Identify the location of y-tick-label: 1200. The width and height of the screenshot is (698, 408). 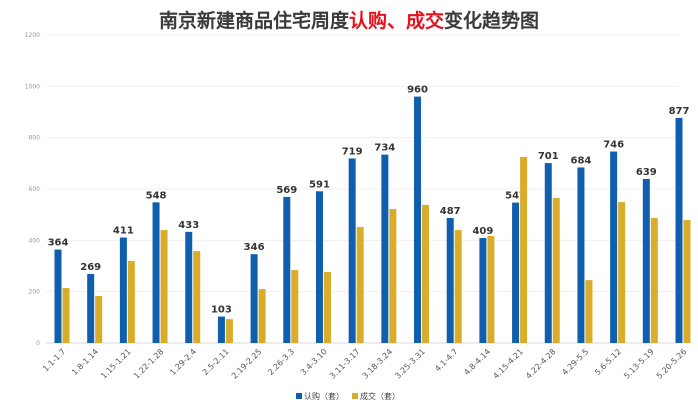
(32, 35).